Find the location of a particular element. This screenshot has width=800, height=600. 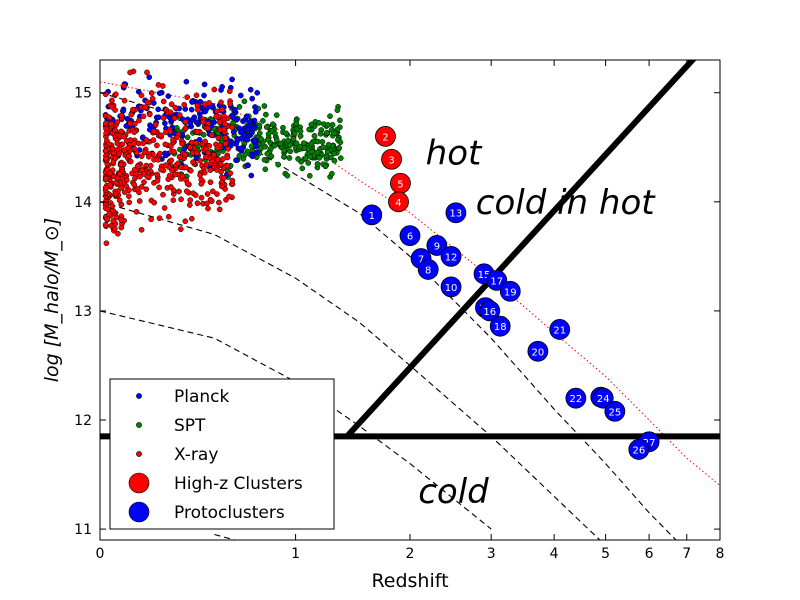

x-tick-label: 5 is located at coordinates (605, 554).